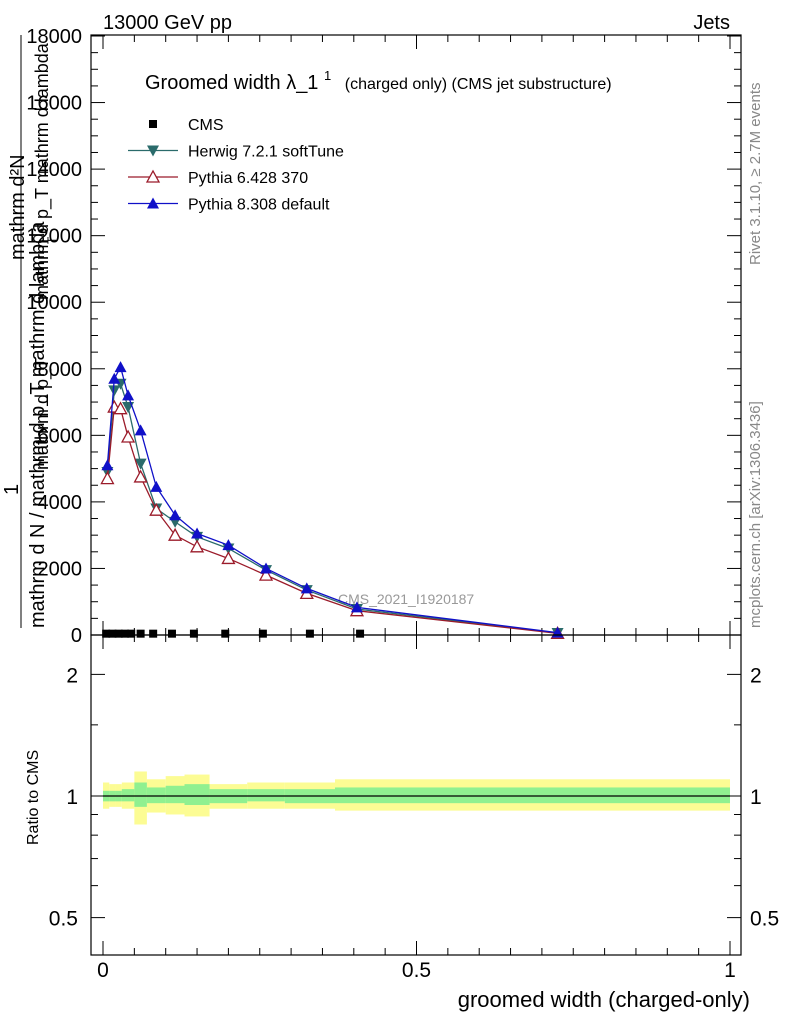 The image size is (786, 1024). What do you see at coordinates (406, 599) in the screenshot?
I see `watermark: CMS_2021_I1920187` at bounding box center [406, 599].